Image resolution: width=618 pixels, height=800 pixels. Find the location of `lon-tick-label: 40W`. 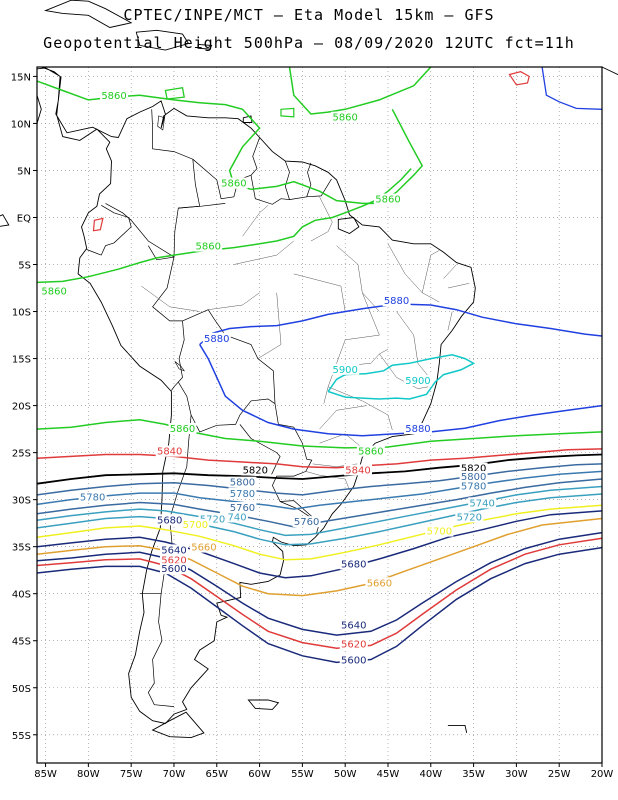

lon-tick-label: 40W is located at coordinates (430, 774).